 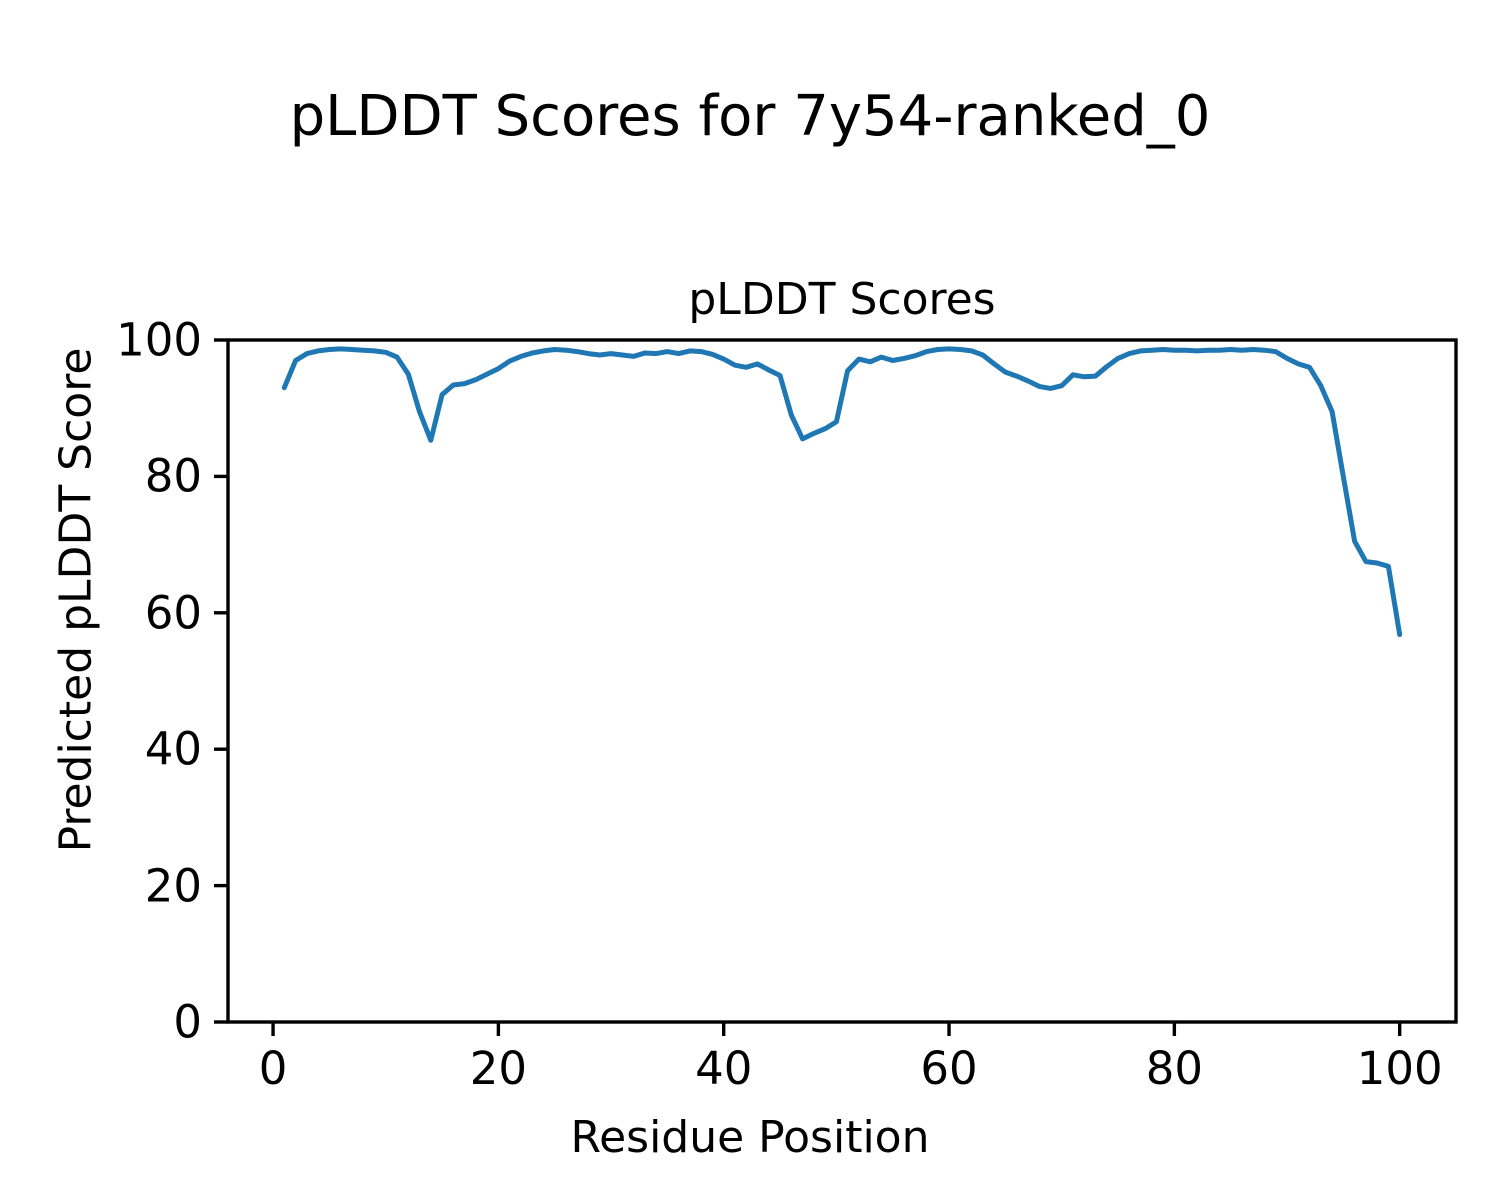 I want to click on y-tick-label: 80, so click(x=173, y=476).